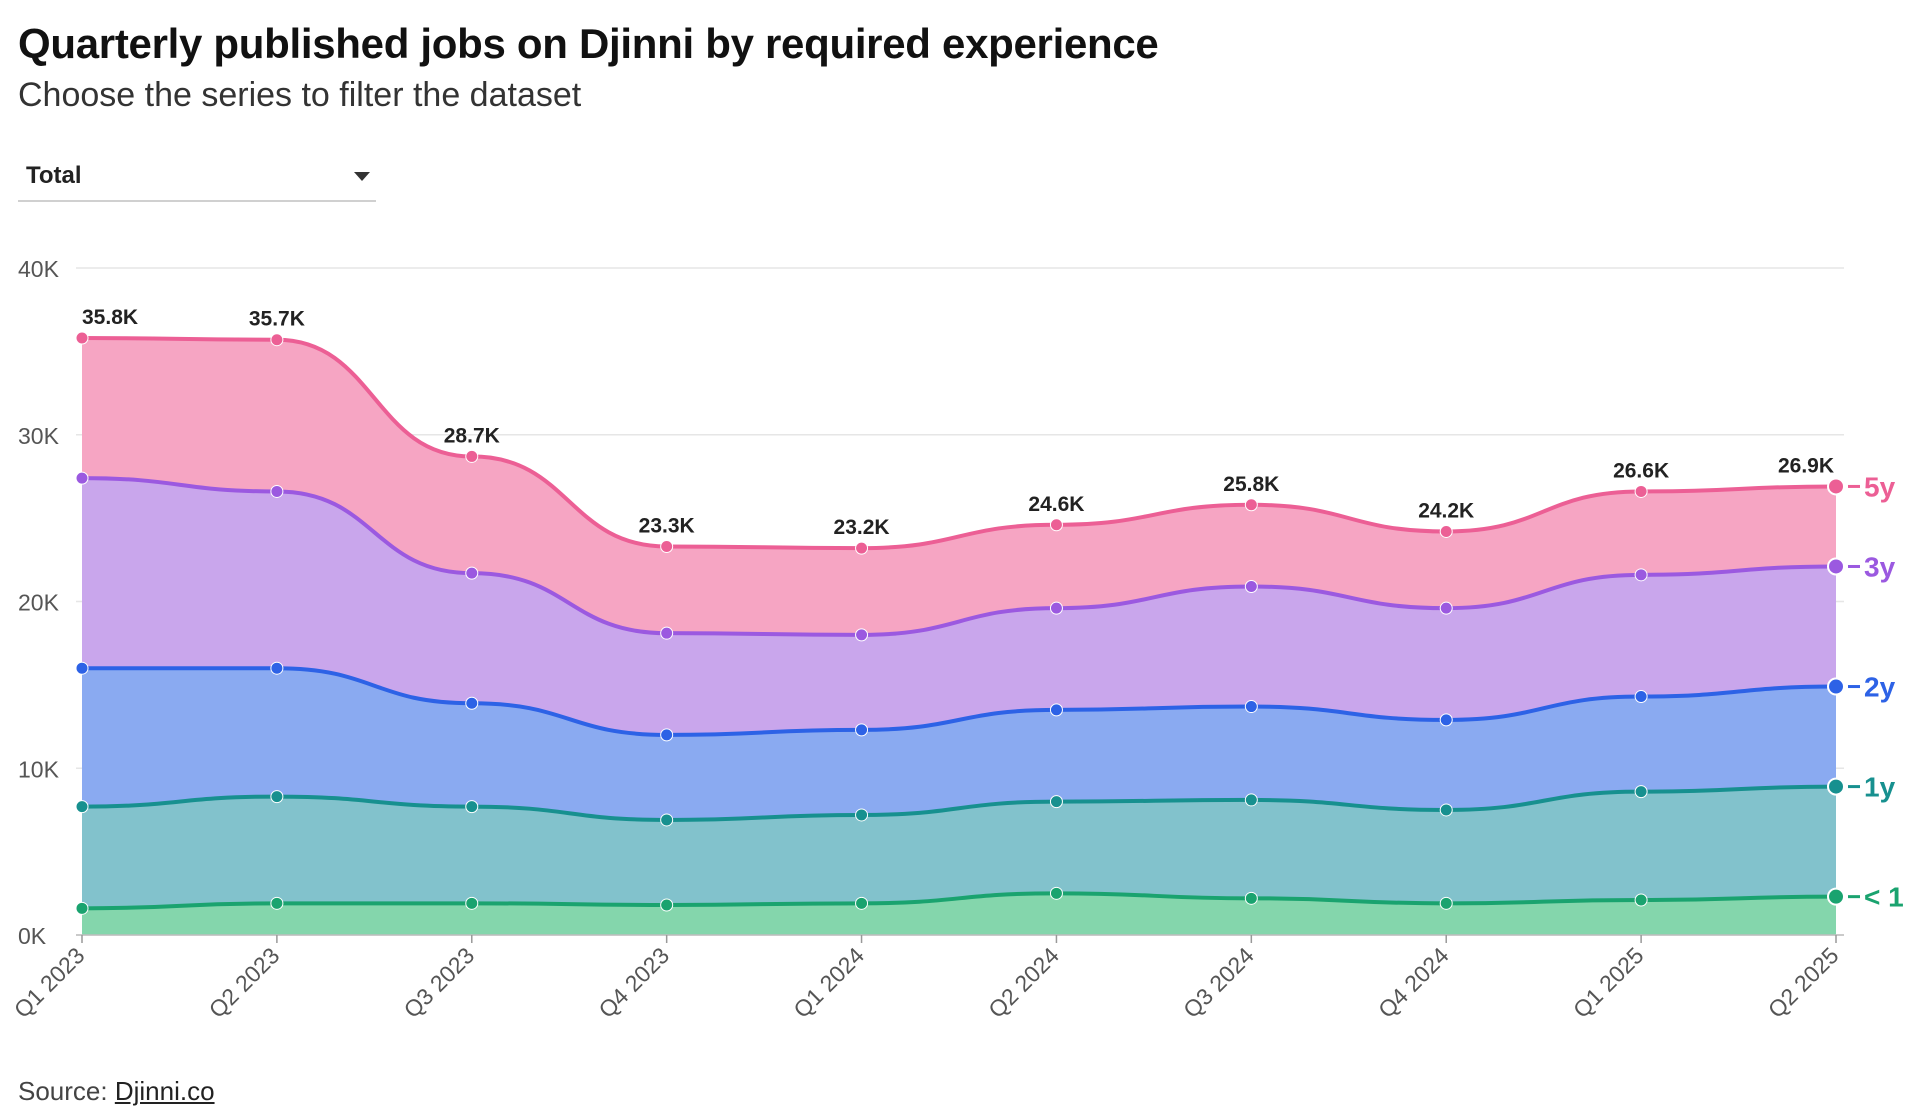 The width and height of the screenshot is (1920, 1112). I want to click on total-data-label: 26.9K, so click(1806, 465).